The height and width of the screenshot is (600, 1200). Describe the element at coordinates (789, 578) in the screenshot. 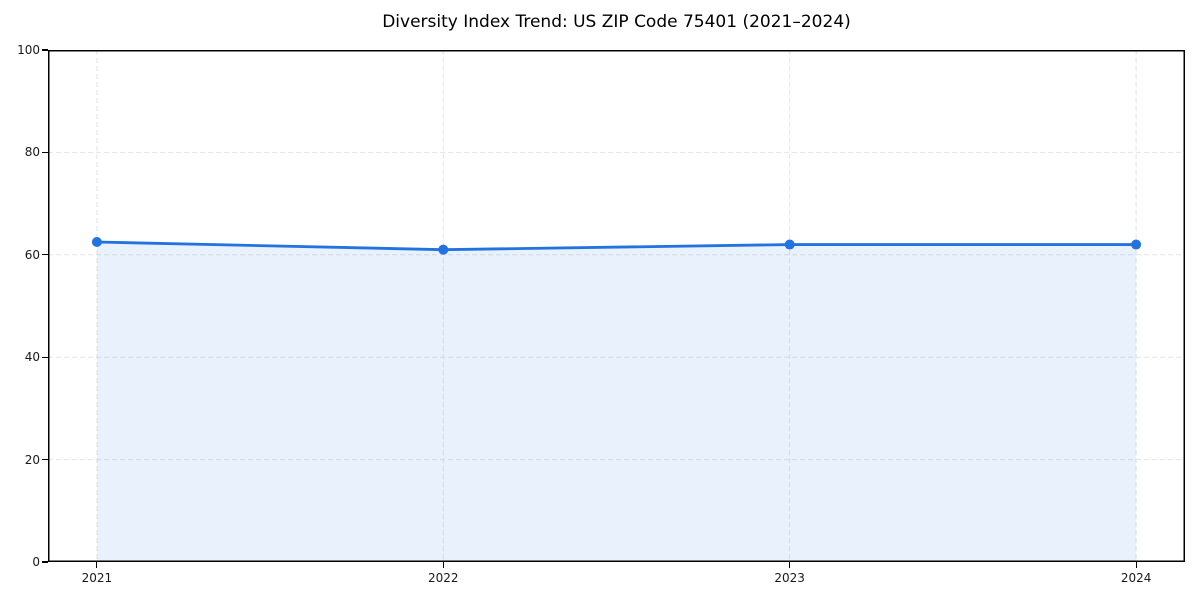

I see `x-tick-label: 2023` at that location.